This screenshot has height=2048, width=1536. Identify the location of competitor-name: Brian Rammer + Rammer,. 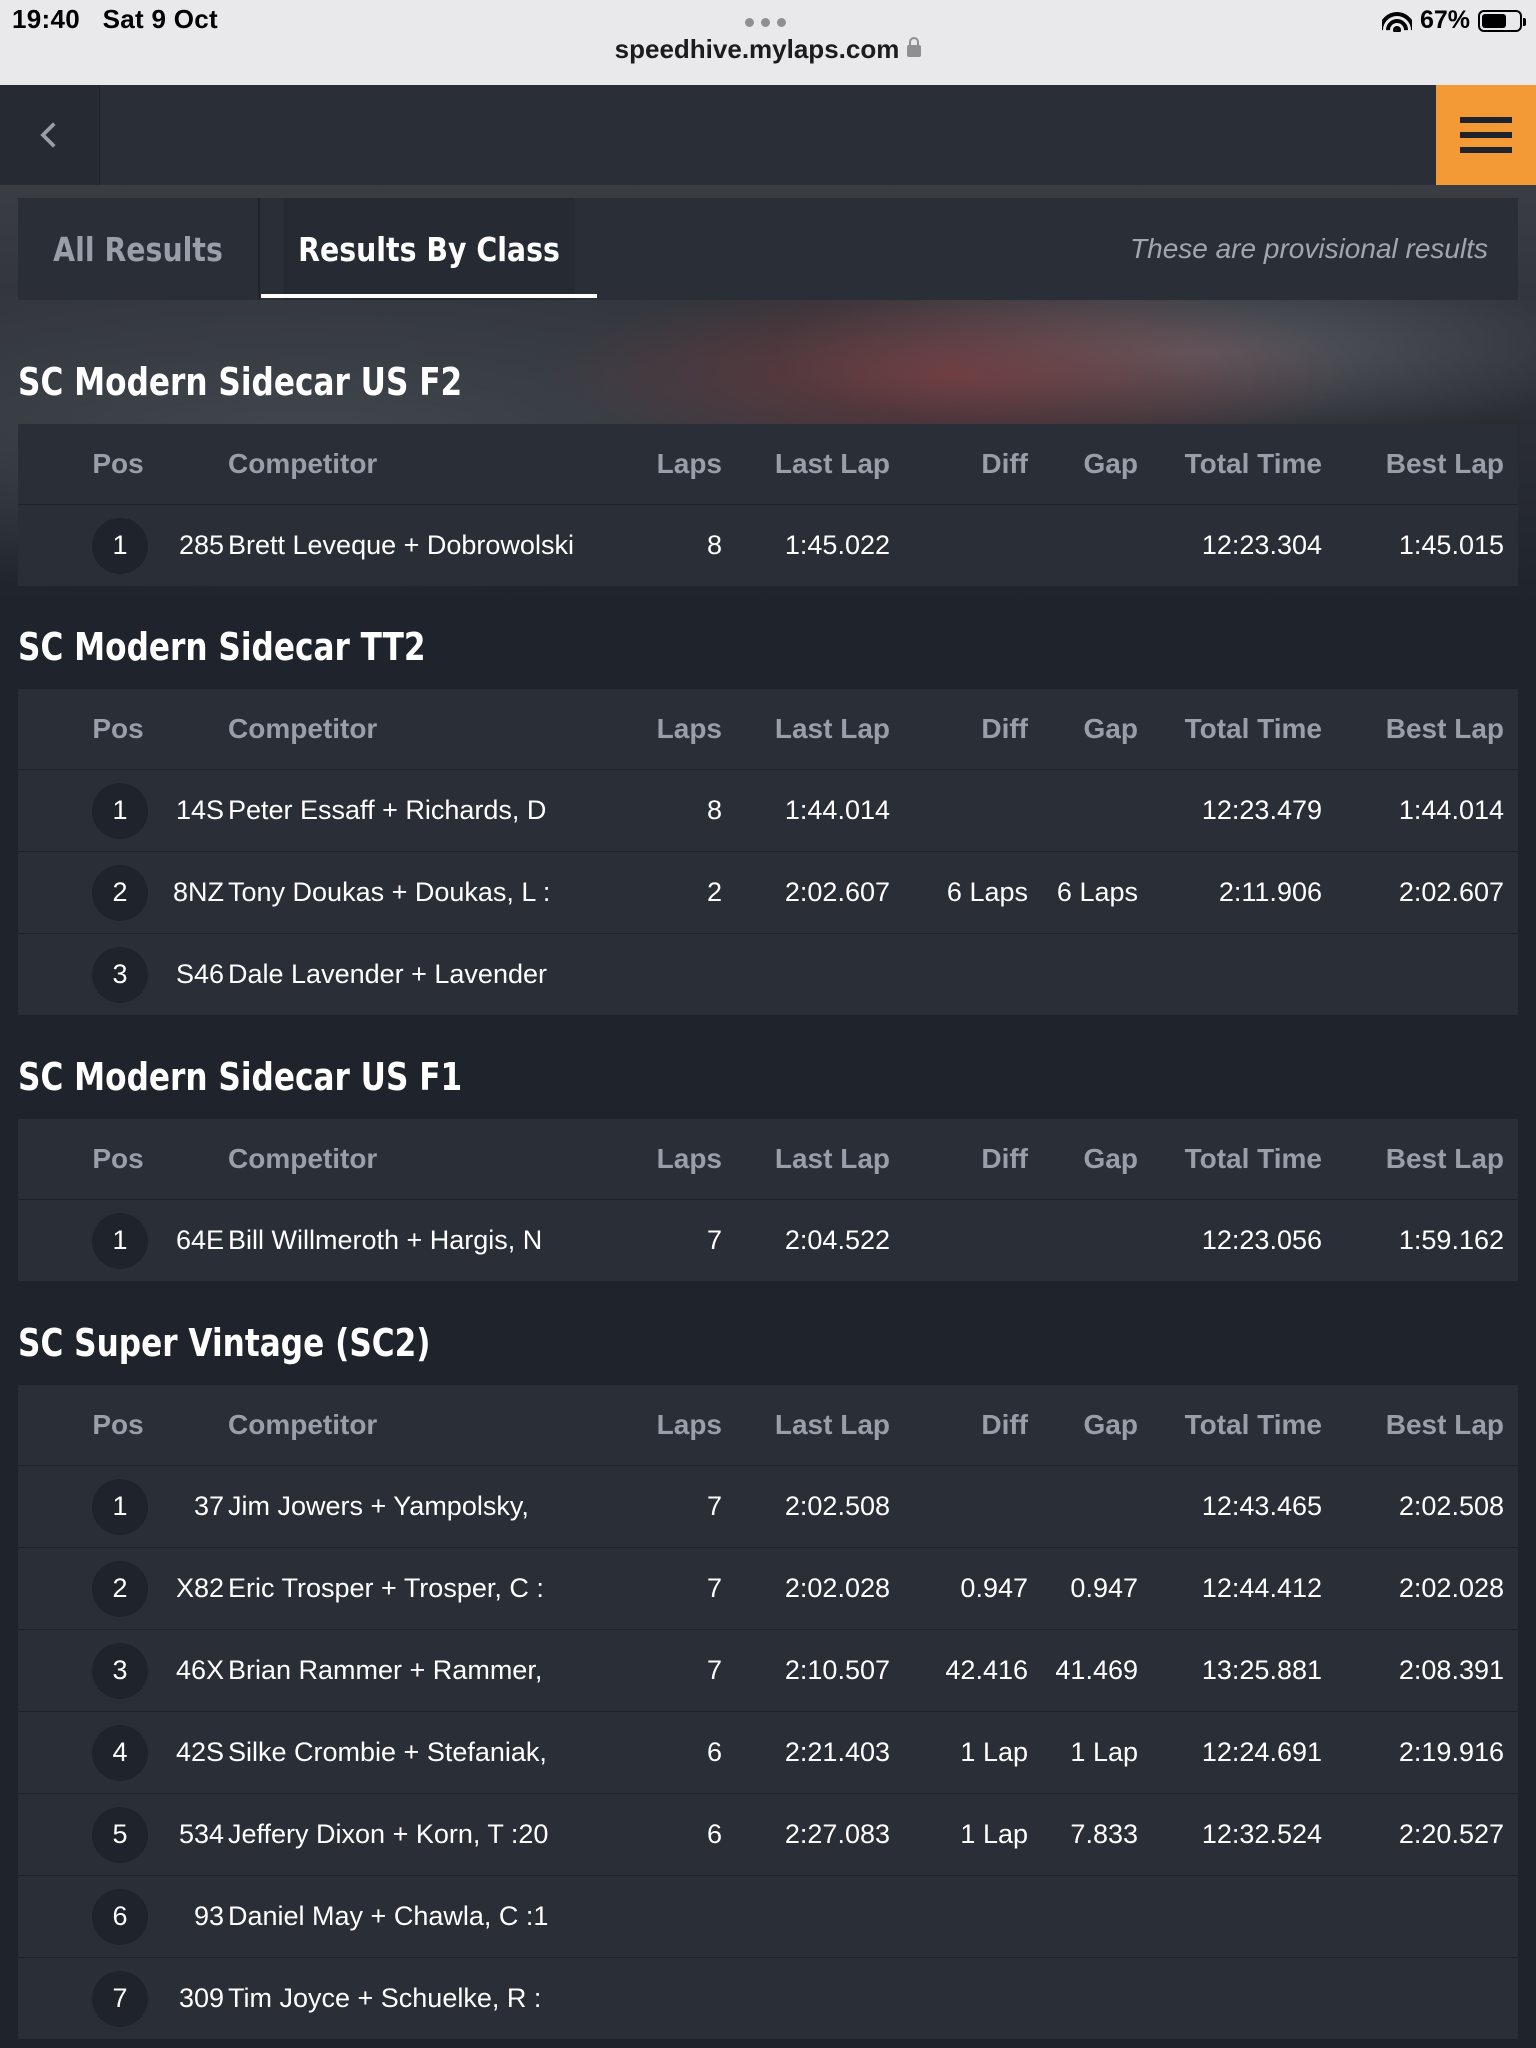
(385, 1670).